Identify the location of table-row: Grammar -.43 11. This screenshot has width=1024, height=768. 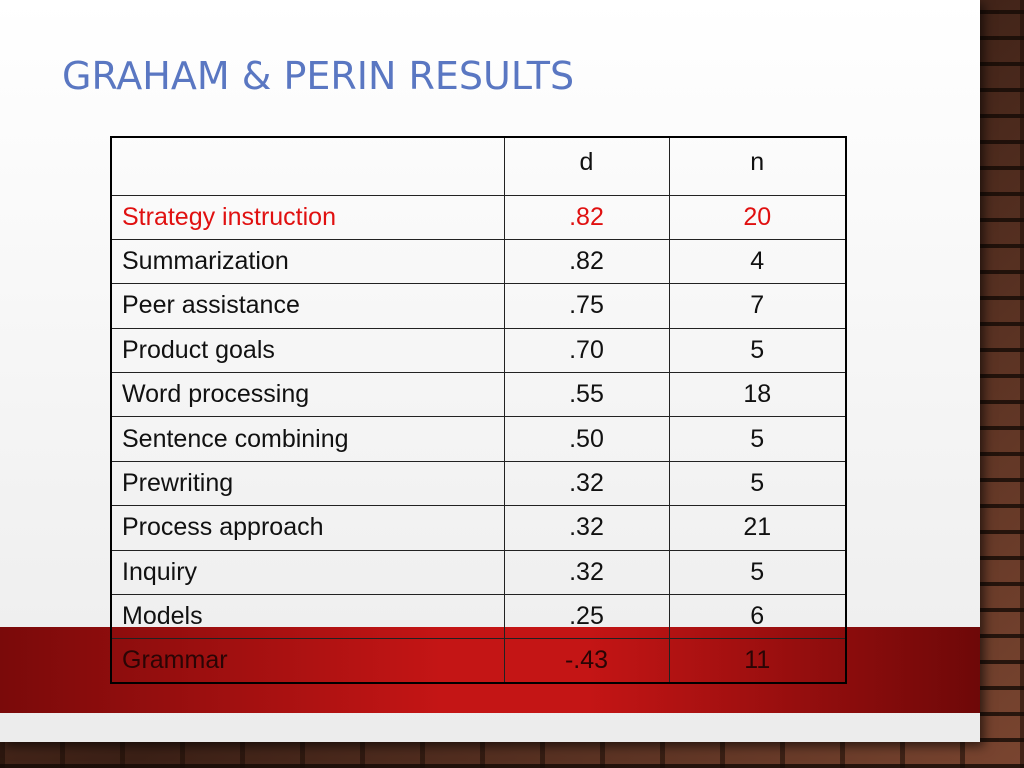
(478, 661).